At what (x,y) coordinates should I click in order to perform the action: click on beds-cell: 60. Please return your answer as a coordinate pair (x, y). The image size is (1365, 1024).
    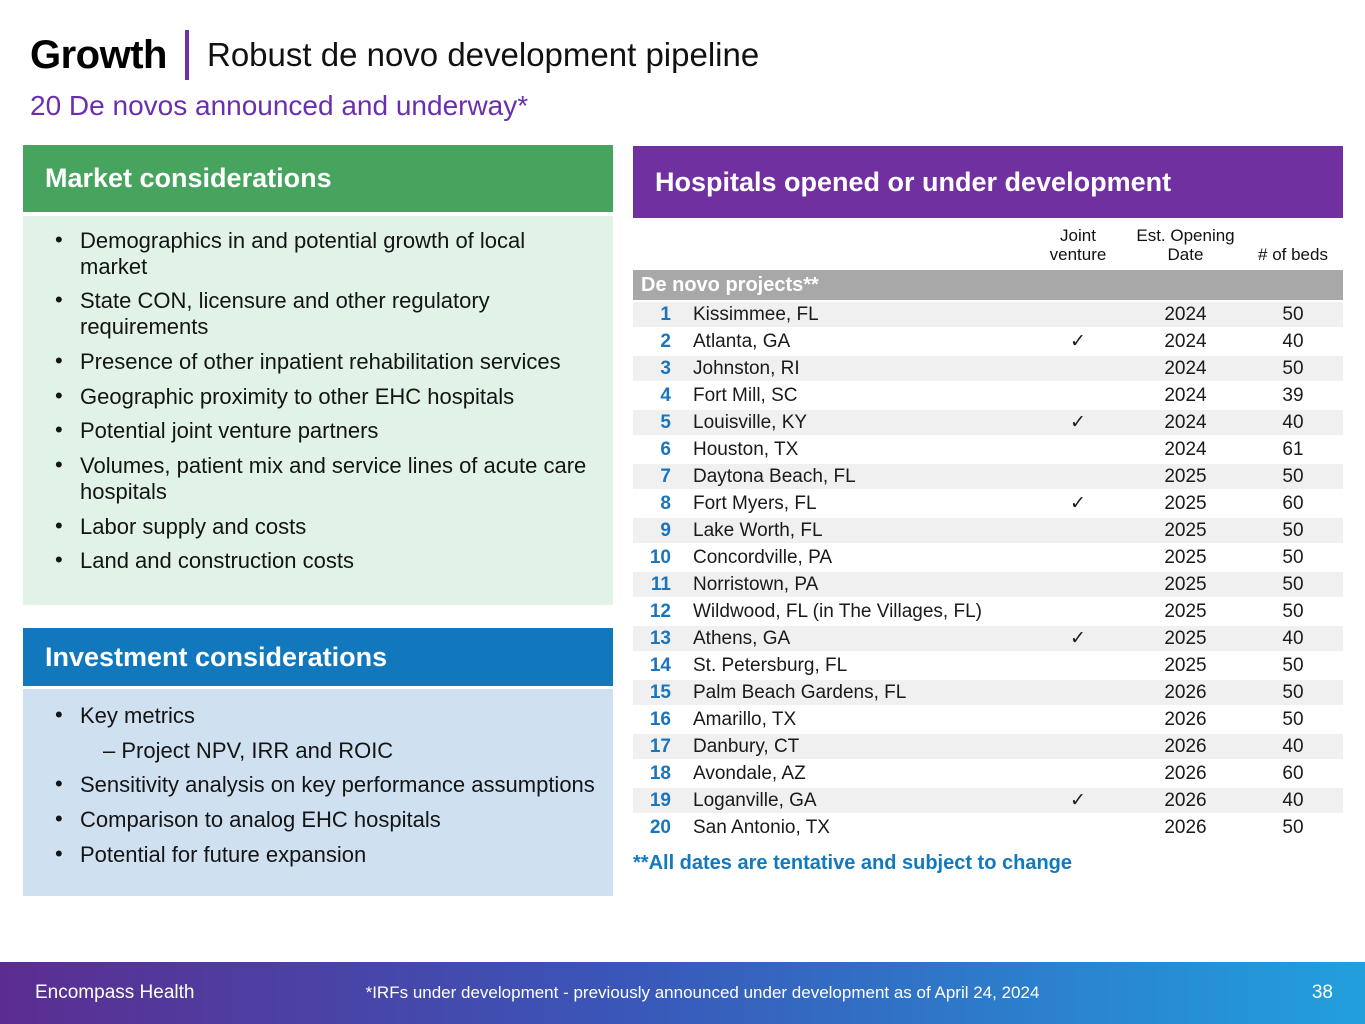
    Looking at the image, I should click on (1293, 774).